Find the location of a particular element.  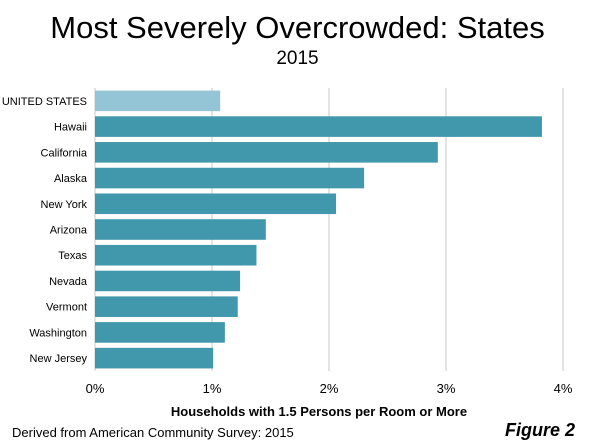

category-label: UNITED STATES is located at coordinates (44, 102).